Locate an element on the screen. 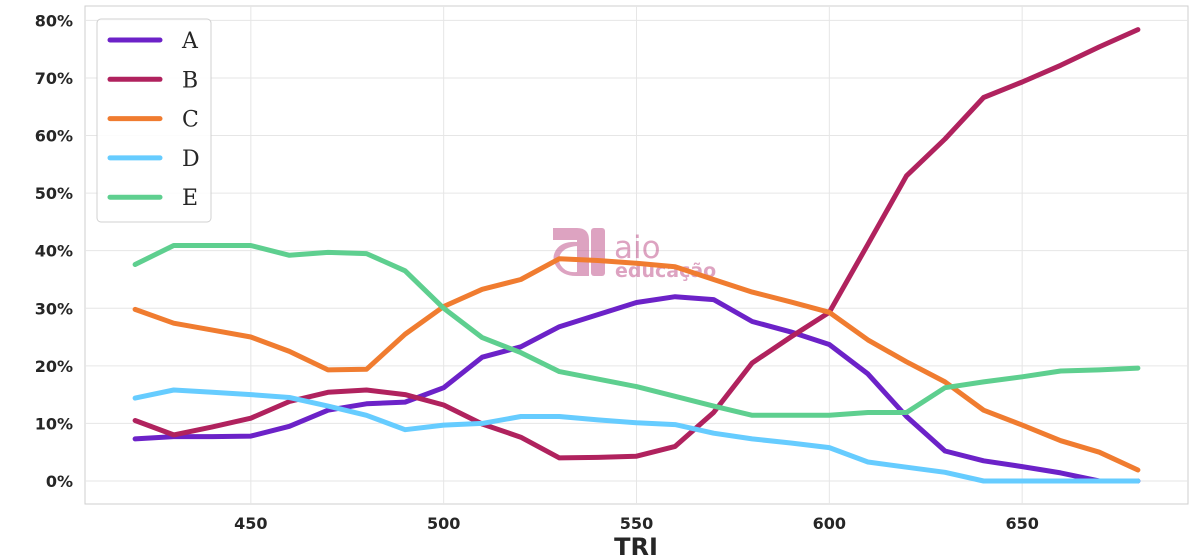 The width and height of the screenshot is (1200, 560). x-tick-label: 500 is located at coordinates (443, 523).